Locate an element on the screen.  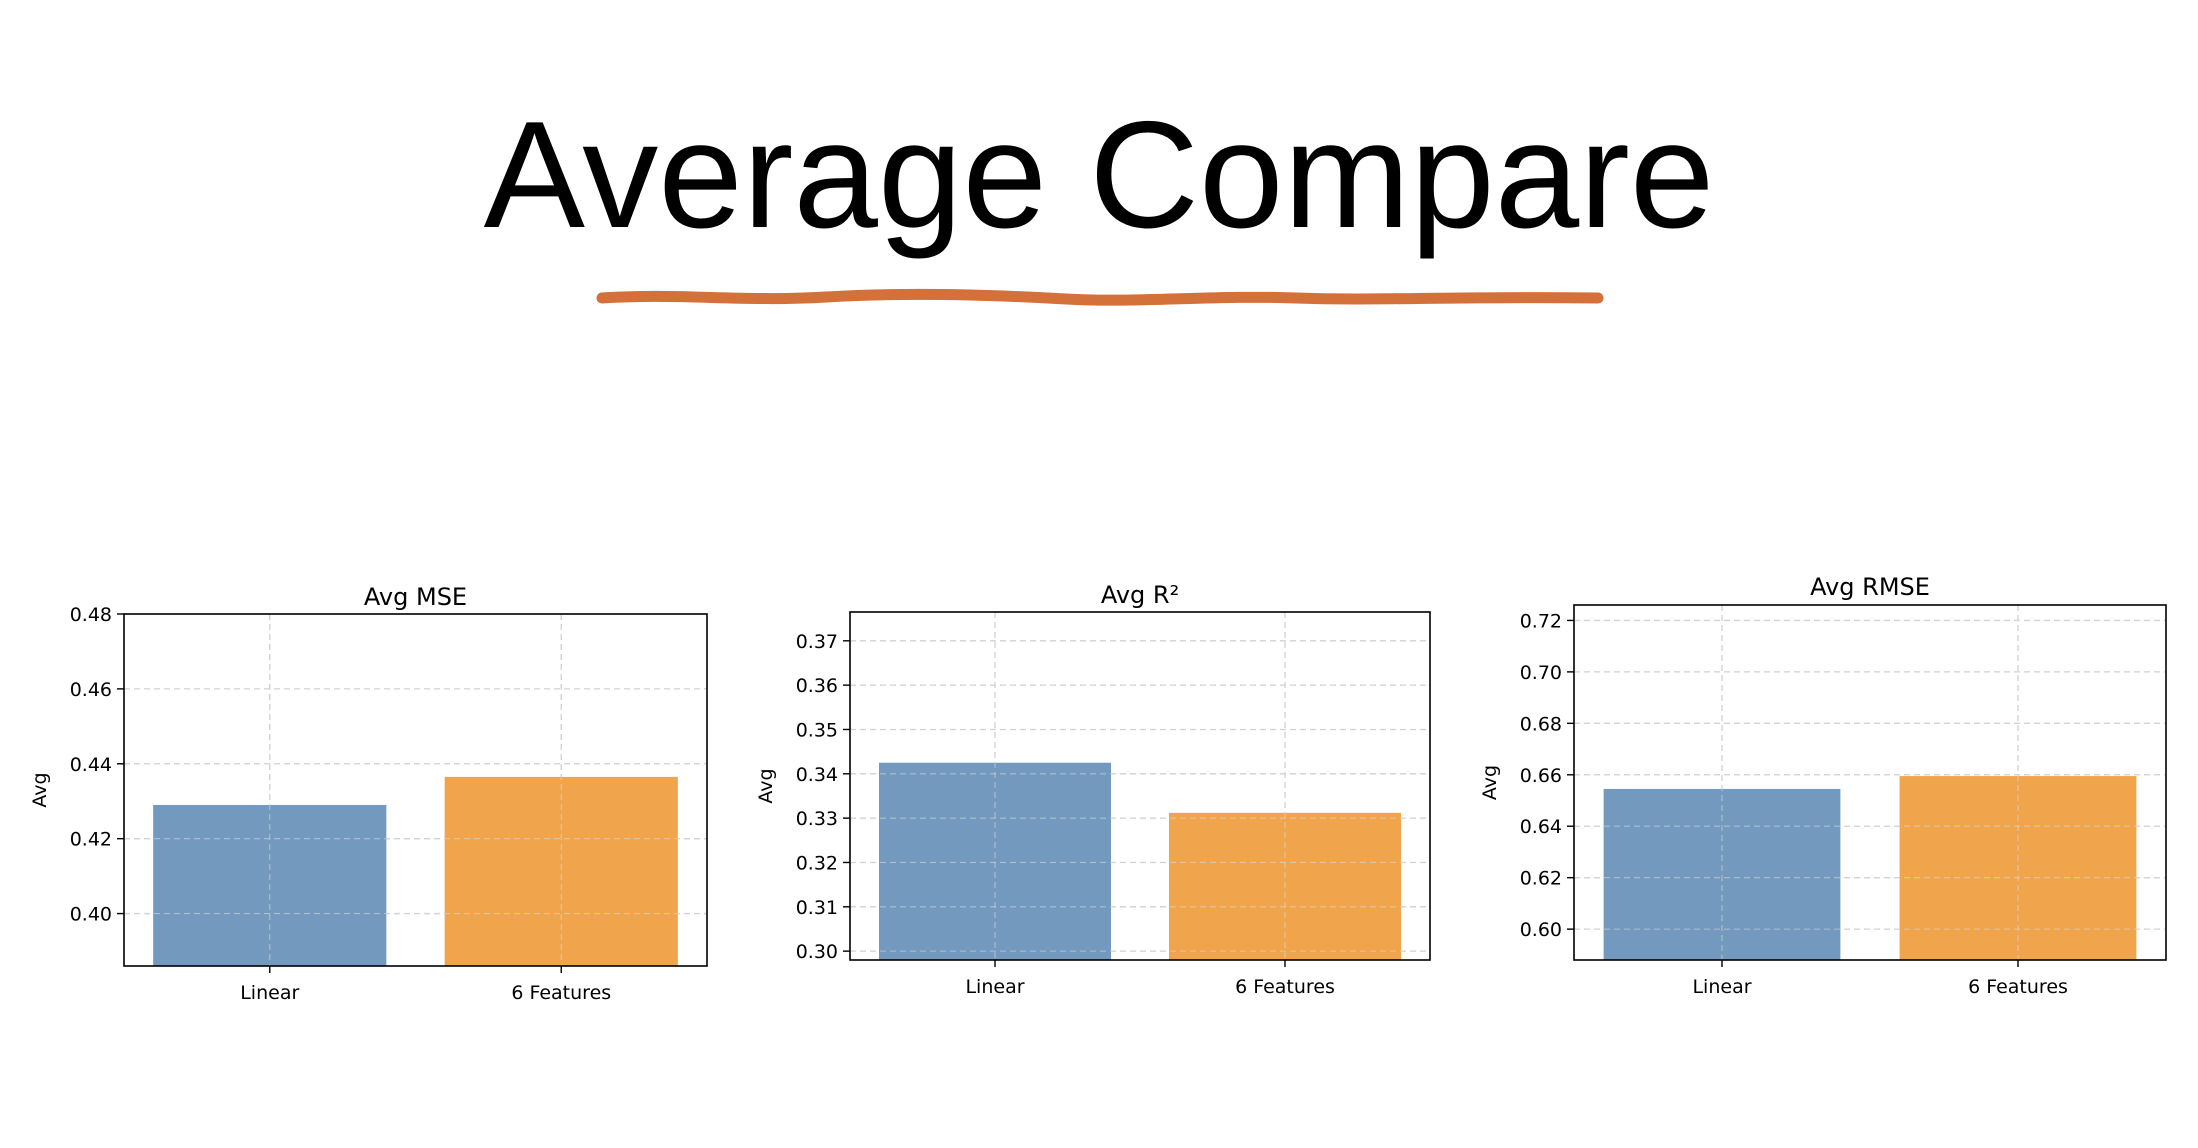
y-tick-label: 0.72 is located at coordinates (1541, 621).